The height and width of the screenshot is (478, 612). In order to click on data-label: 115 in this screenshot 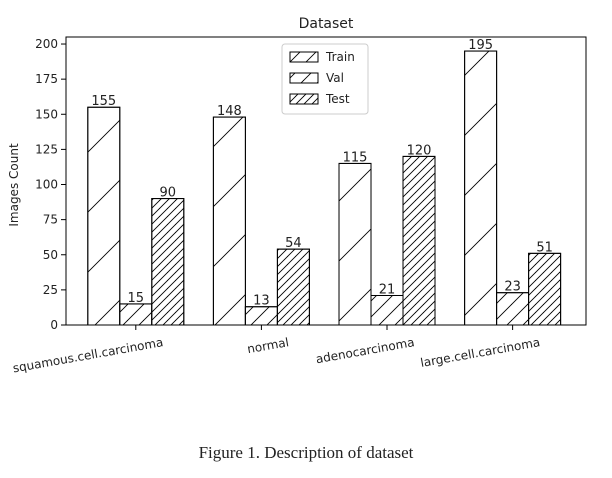, I will do `click(355, 157)`.